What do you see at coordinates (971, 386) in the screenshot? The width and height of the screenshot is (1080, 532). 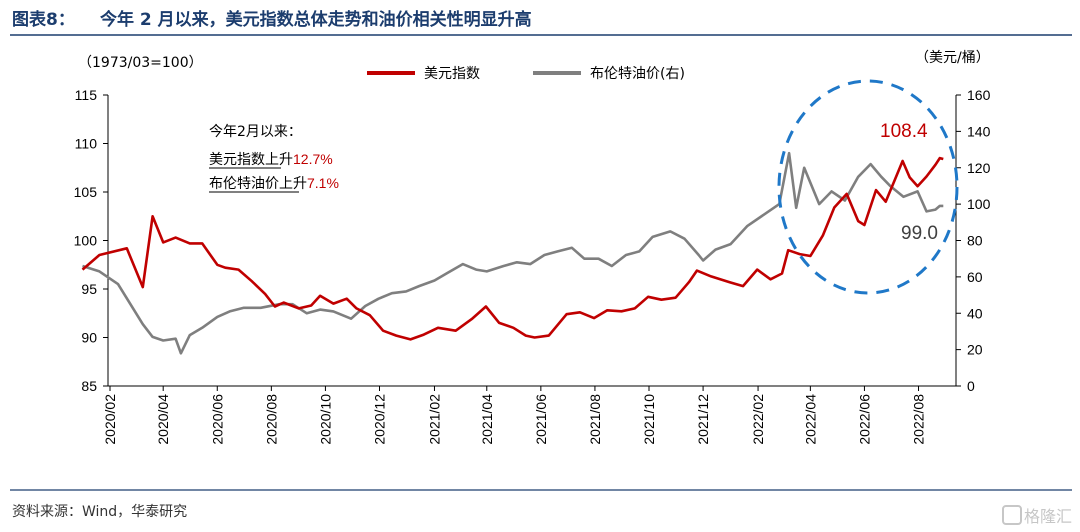 I see `right-tick-label: 0` at bounding box center [971, 386].